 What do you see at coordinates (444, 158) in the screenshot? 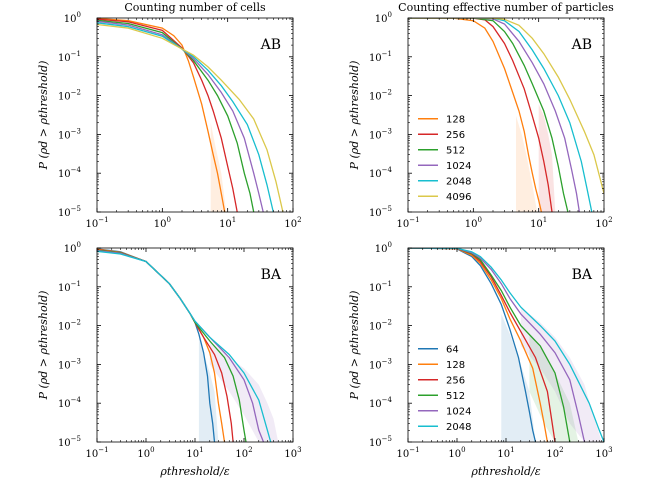
I see `legend: 128 256 512 1024 2048 4096` at bounding box center [444, 158].